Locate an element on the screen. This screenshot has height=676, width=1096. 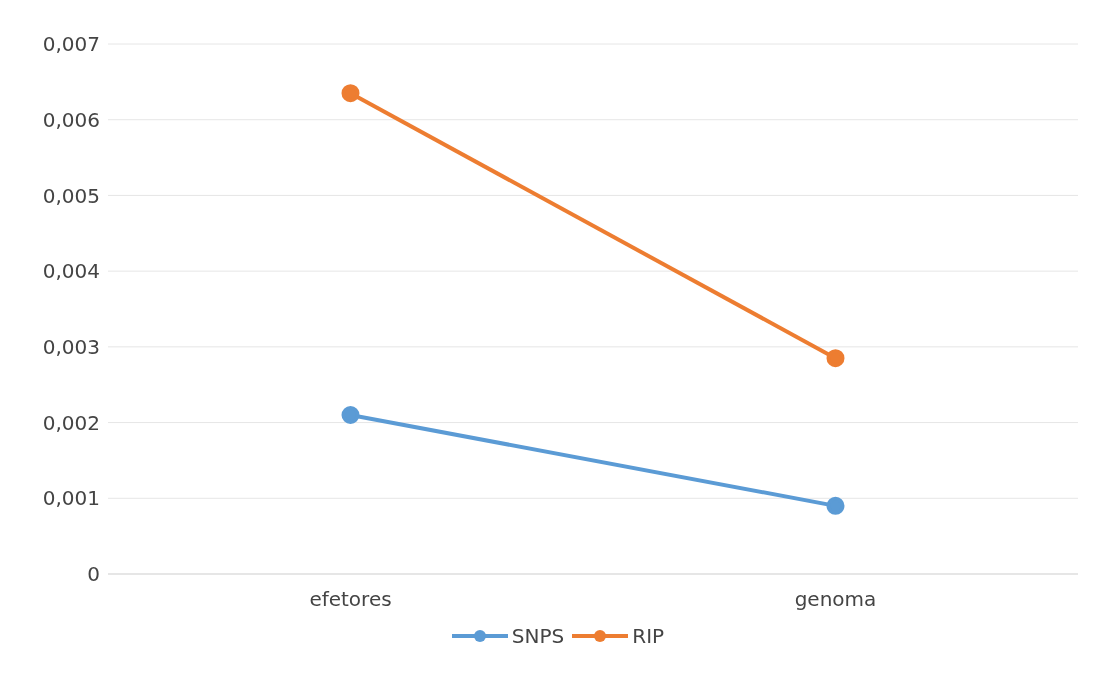
y-tick-label: 0,007 is located at coordinates (71, 44).